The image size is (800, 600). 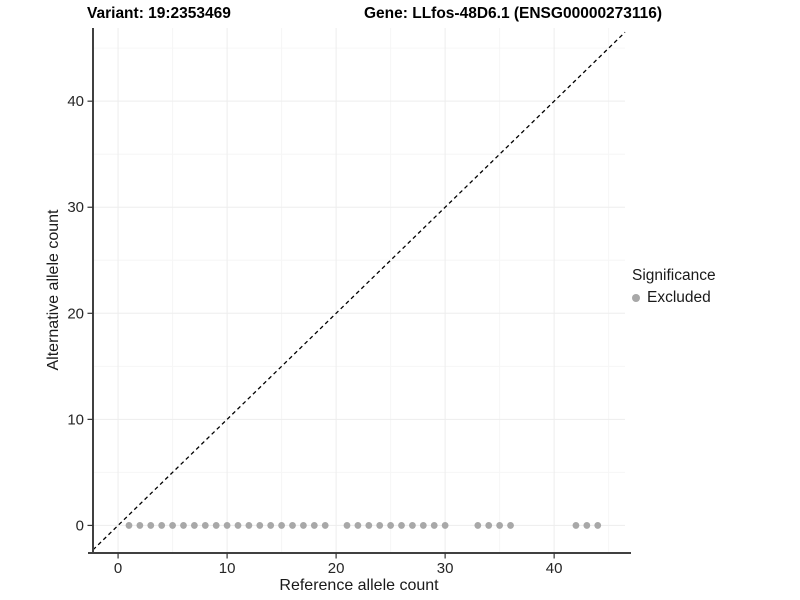 I want to click on legend-title: Significance, so click(x=674, y=275).